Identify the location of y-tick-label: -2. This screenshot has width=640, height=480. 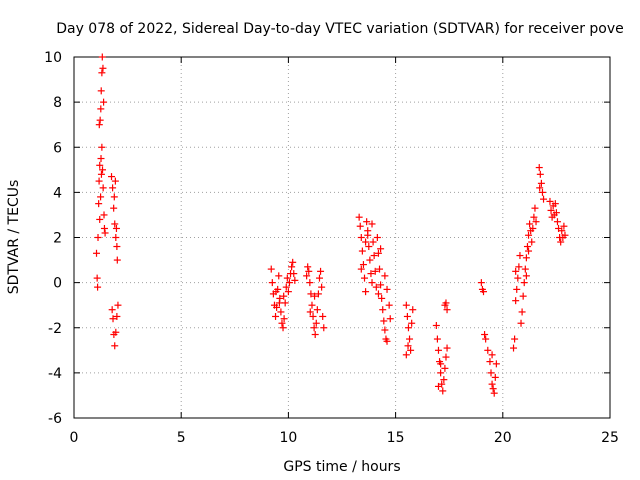
(55, 329).